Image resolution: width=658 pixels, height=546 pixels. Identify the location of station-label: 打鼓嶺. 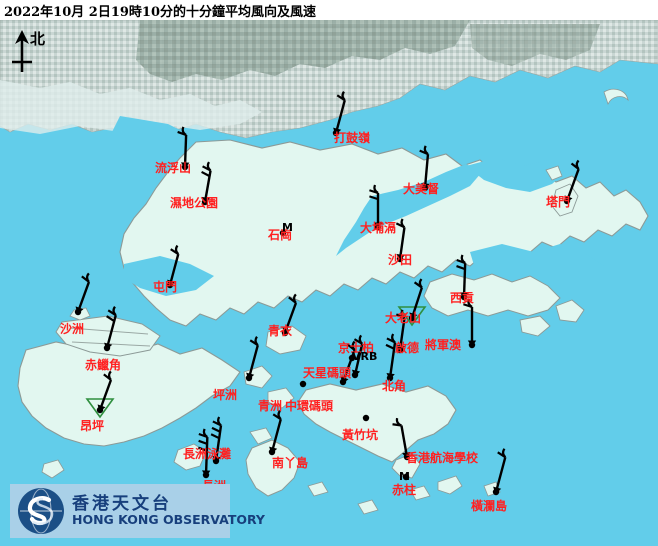
(352, 138).